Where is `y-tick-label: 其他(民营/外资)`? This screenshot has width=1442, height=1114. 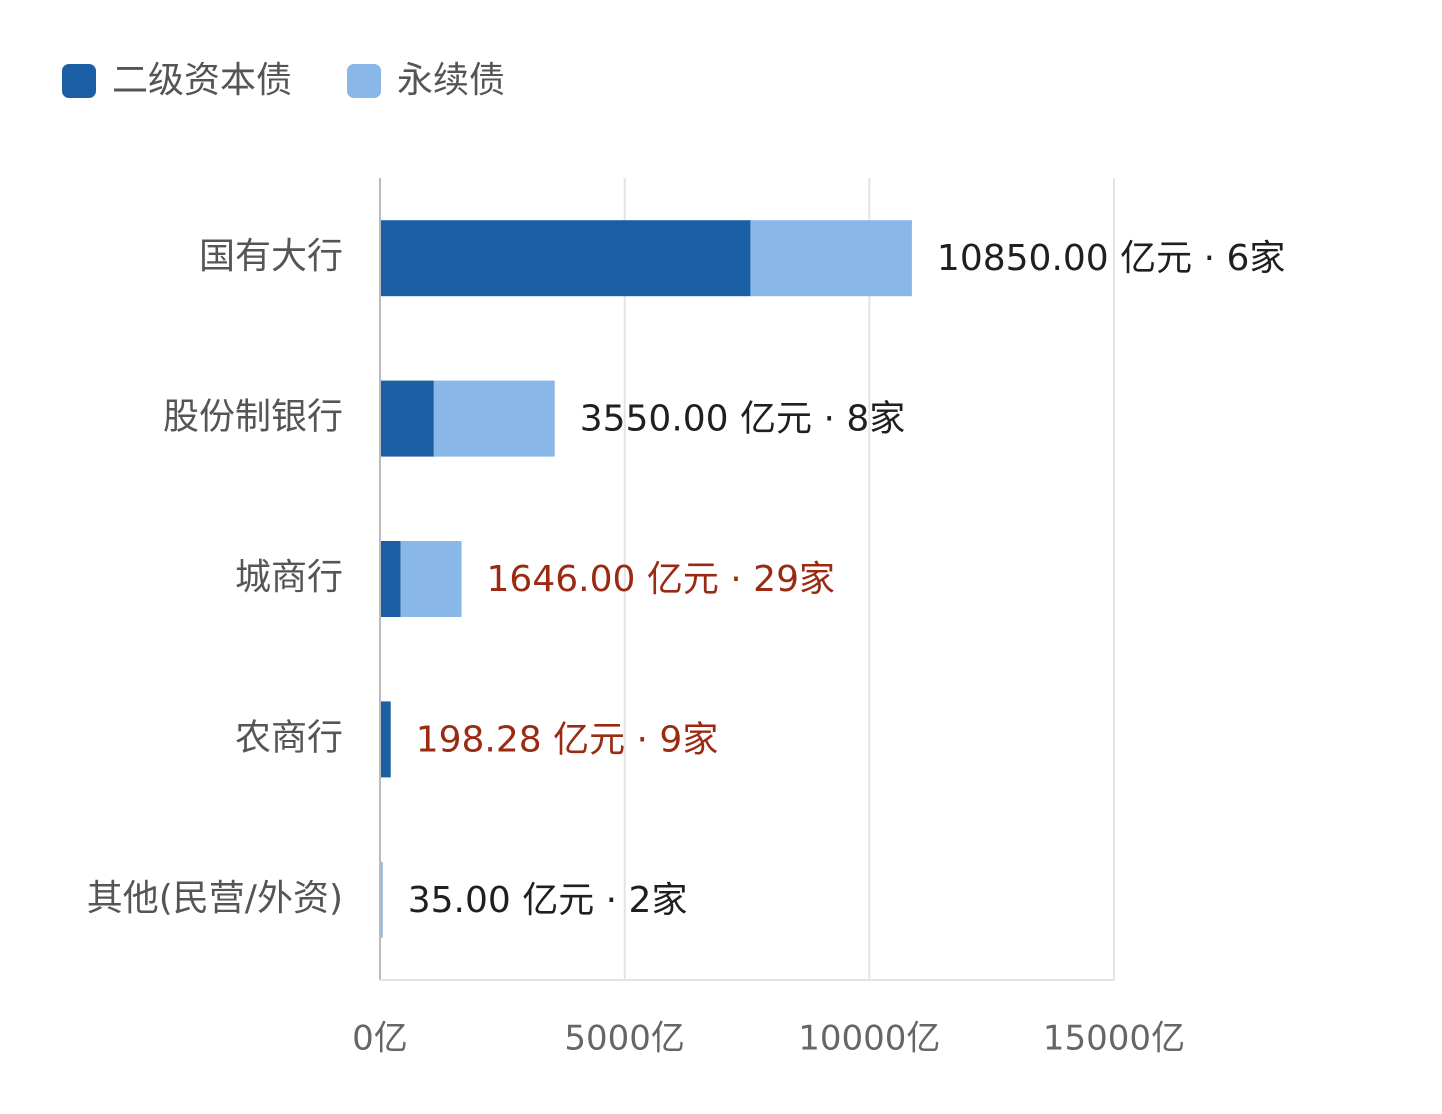 y-tick-label: 其他(民营/外资) is located at coordinates (215, 898).